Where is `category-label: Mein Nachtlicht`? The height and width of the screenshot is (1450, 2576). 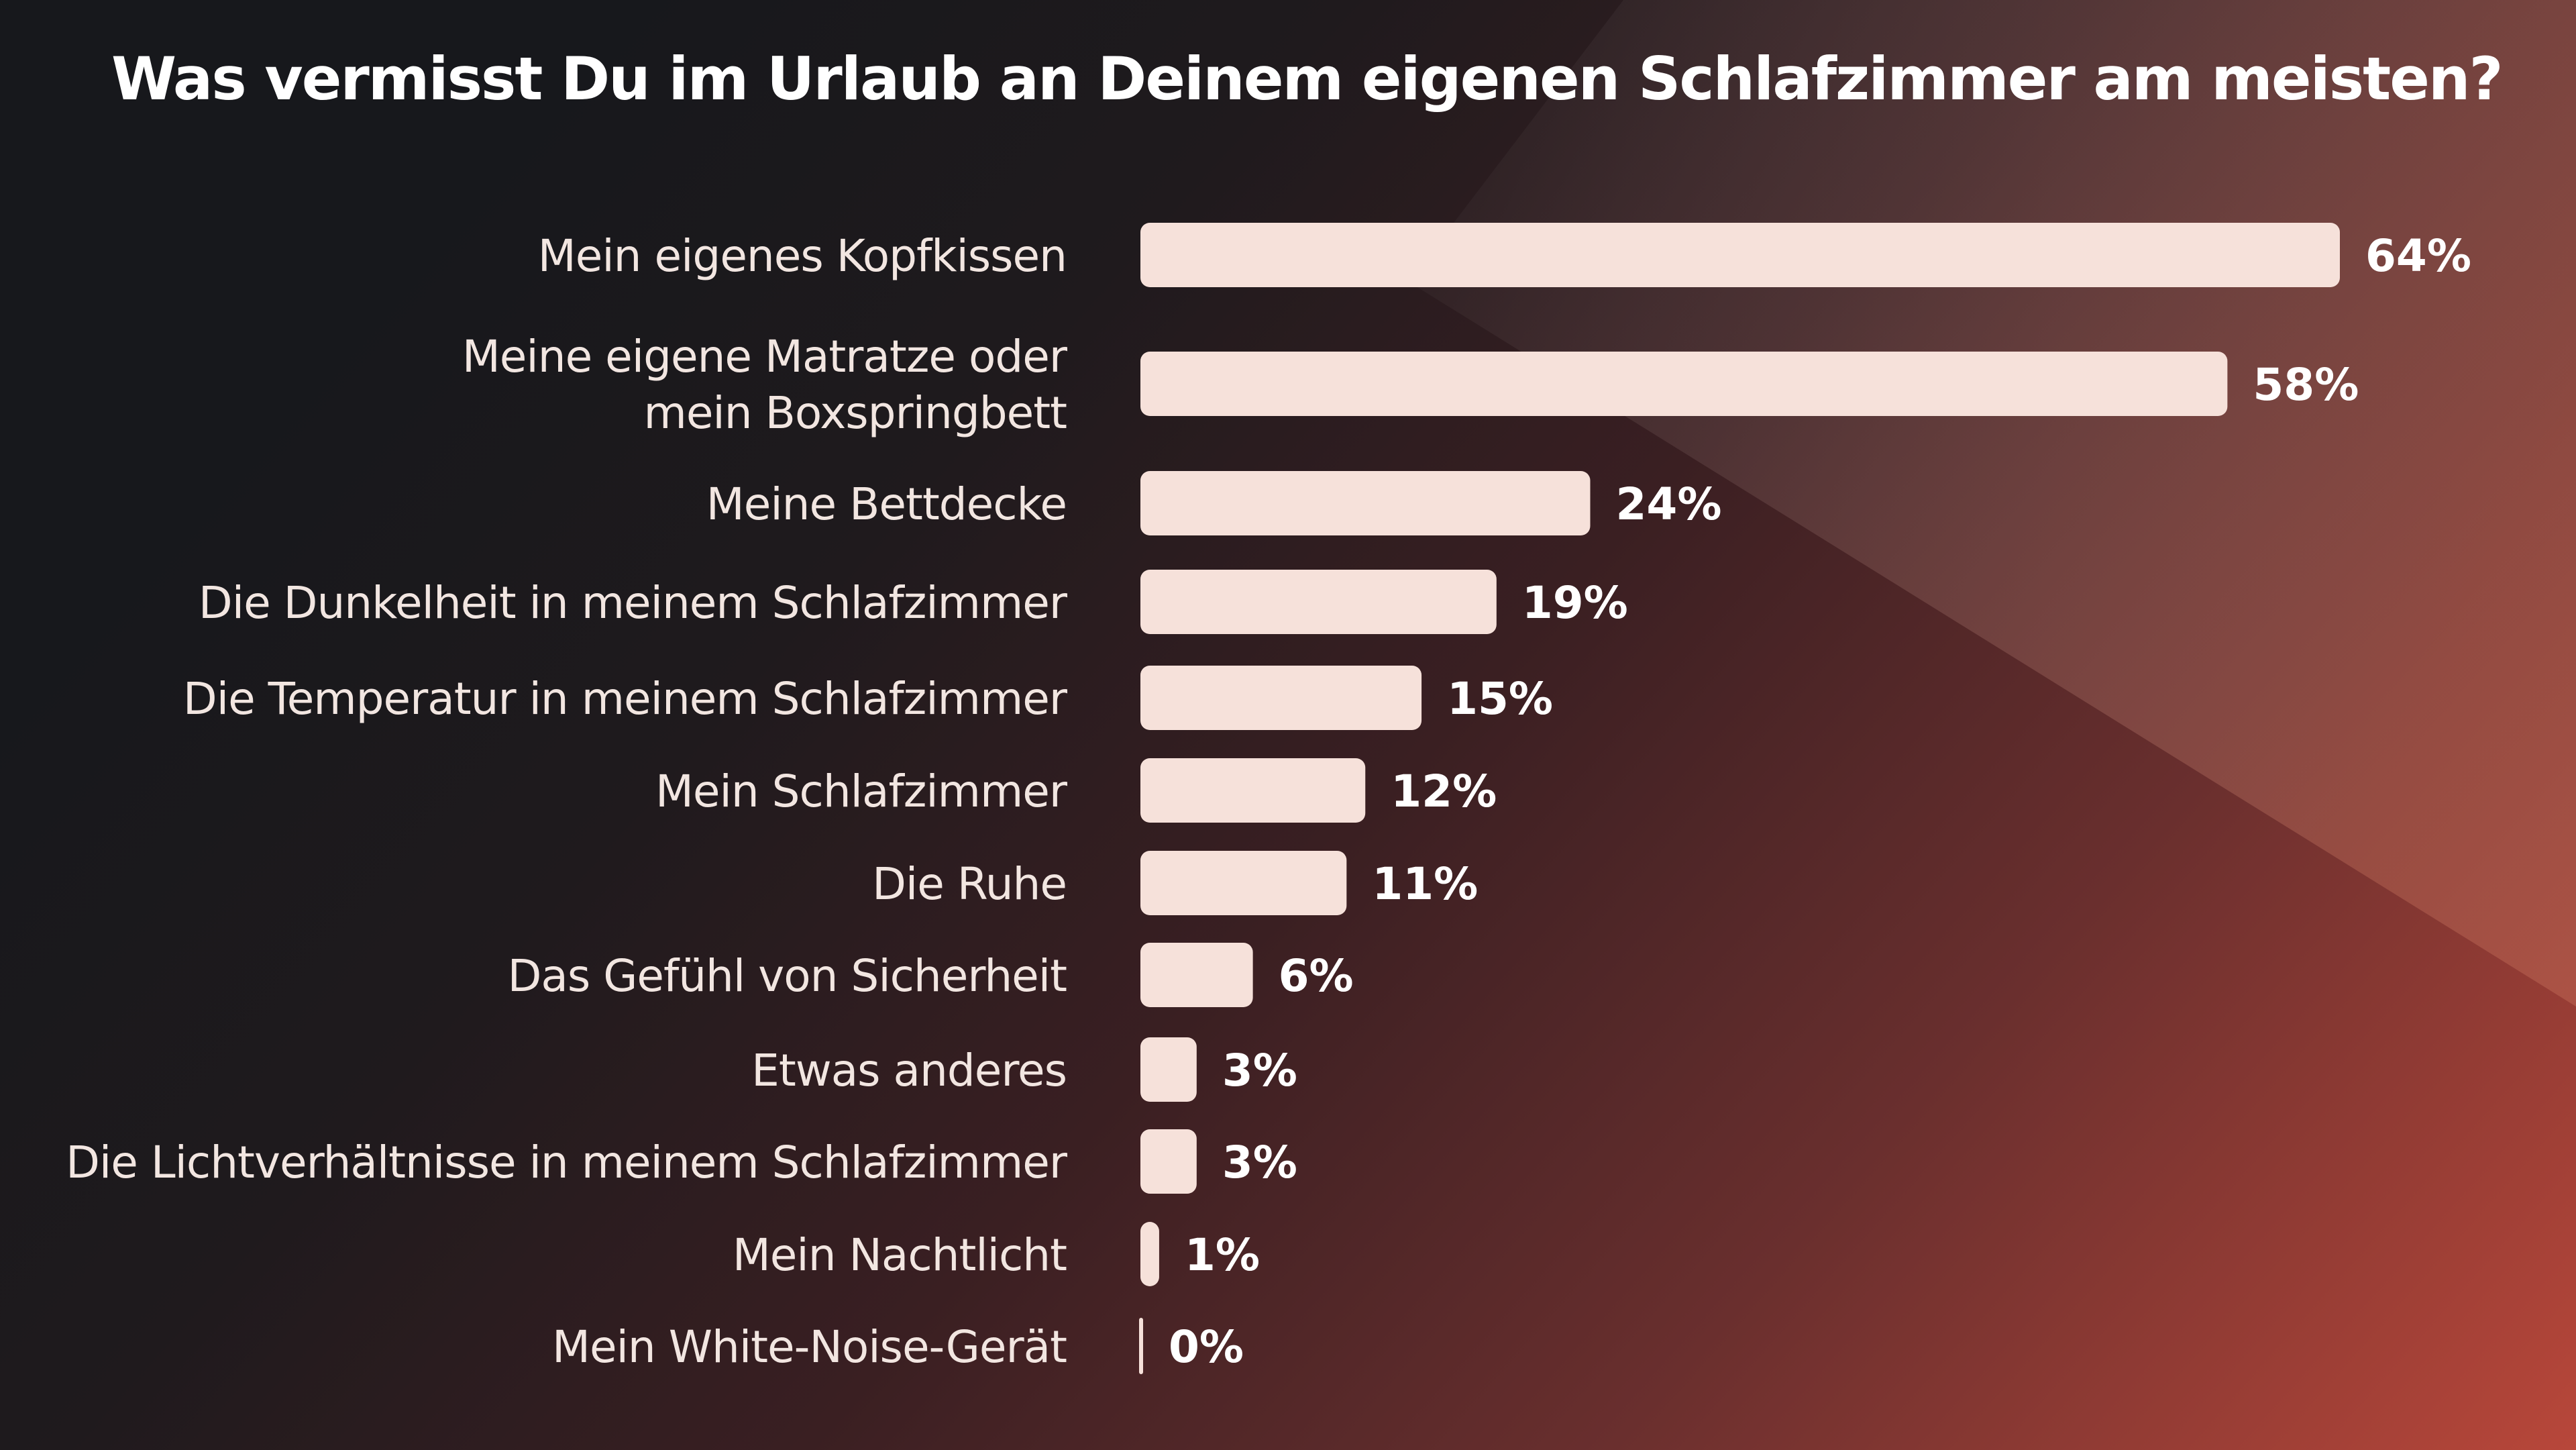 category-label: Mein Nachtlicht is located at coordinates (900, 1255).